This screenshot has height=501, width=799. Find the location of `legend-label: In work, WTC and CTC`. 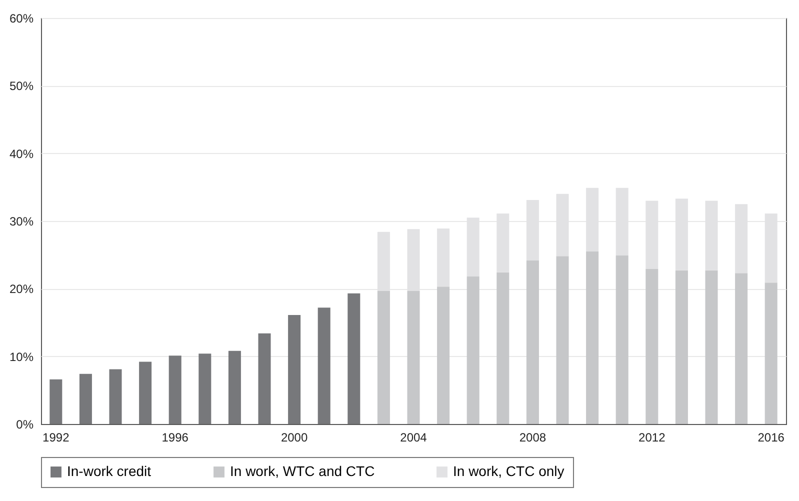

legend-label: In work, WTC and CTC is located at coordinates (302, 471).